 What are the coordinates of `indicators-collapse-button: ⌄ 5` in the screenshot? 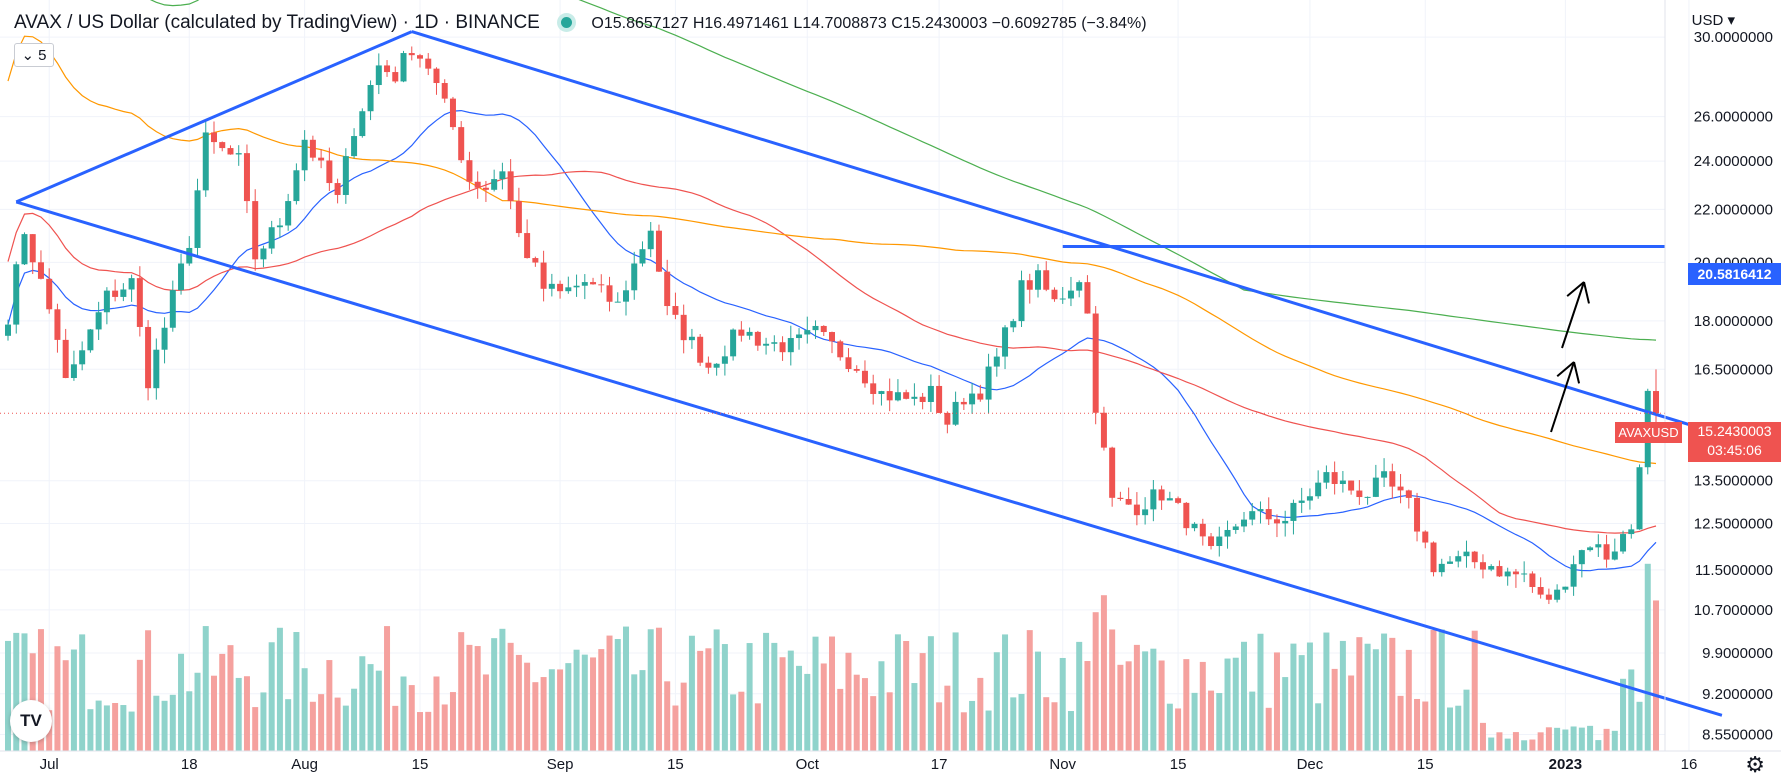 It's located at (34, 55).